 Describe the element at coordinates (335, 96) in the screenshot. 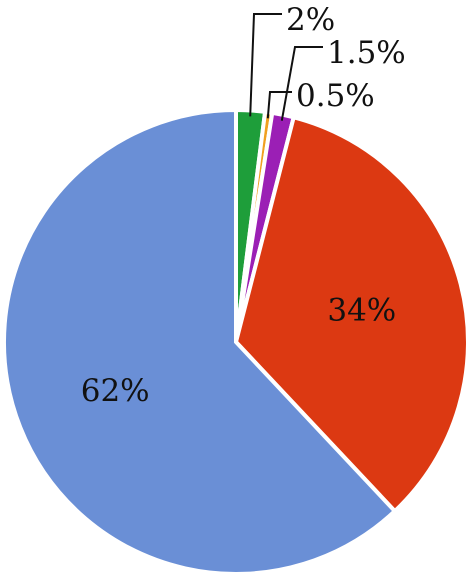

I see `slice-label-1: 0.5%` at that location.